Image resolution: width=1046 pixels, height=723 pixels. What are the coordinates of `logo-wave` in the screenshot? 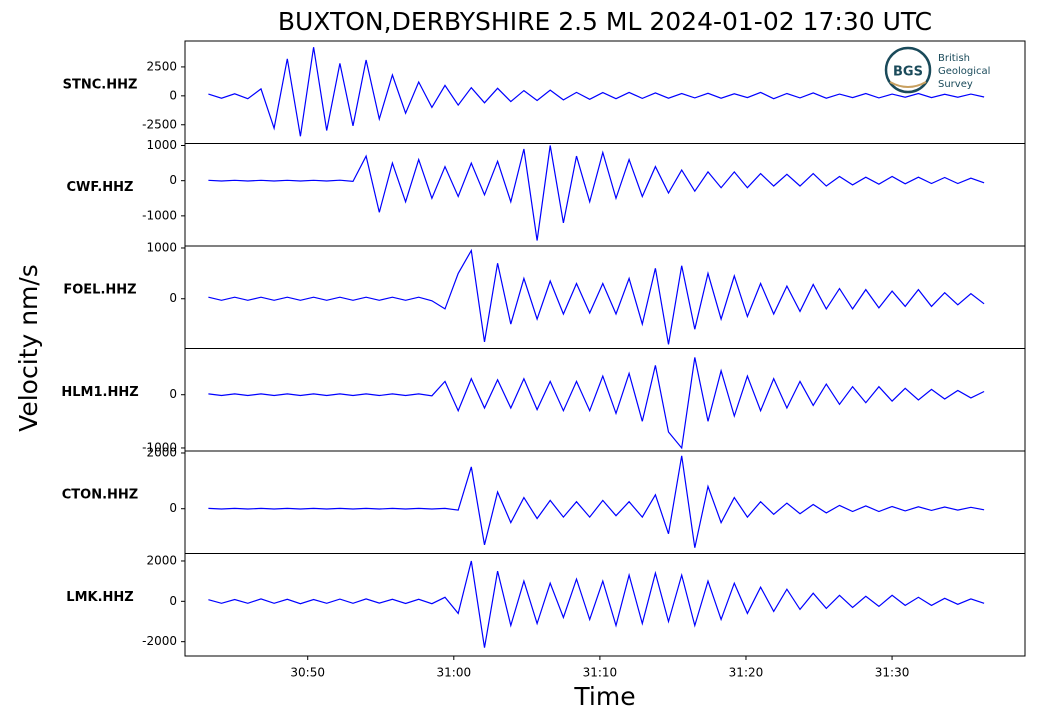 It's located at (908, 84).